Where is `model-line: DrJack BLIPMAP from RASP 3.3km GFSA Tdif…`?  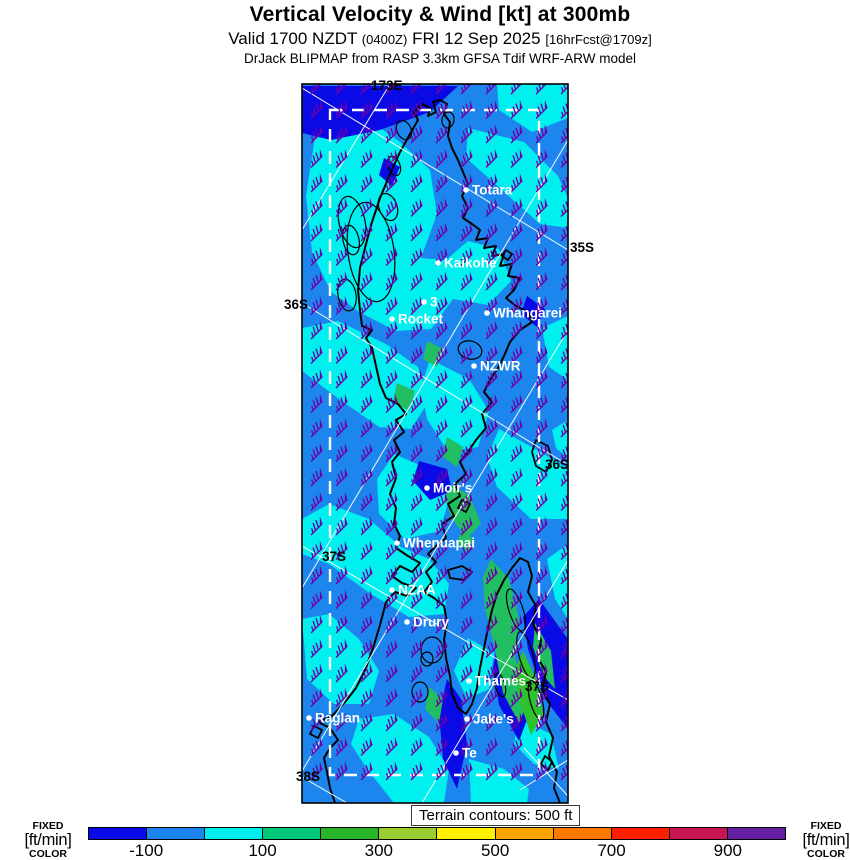
model-line: DrJack BLIPMAP from RASP 3.3km GFSA Tdif… is located at coordinates (440, 58).